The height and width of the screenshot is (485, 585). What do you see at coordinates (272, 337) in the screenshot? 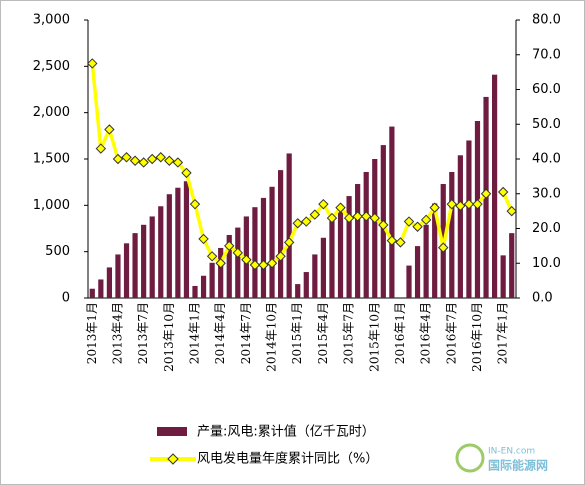
I see `x-tick-label: 2014年10月` at bounding box center [272, 337].